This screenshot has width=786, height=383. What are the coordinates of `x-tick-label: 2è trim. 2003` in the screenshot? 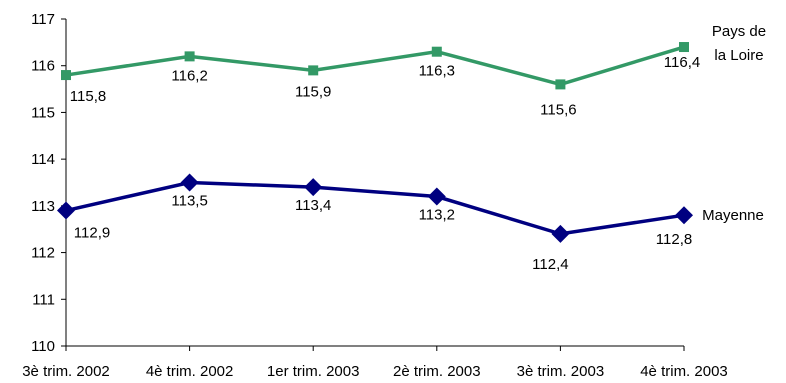 It's located at (437, 371).